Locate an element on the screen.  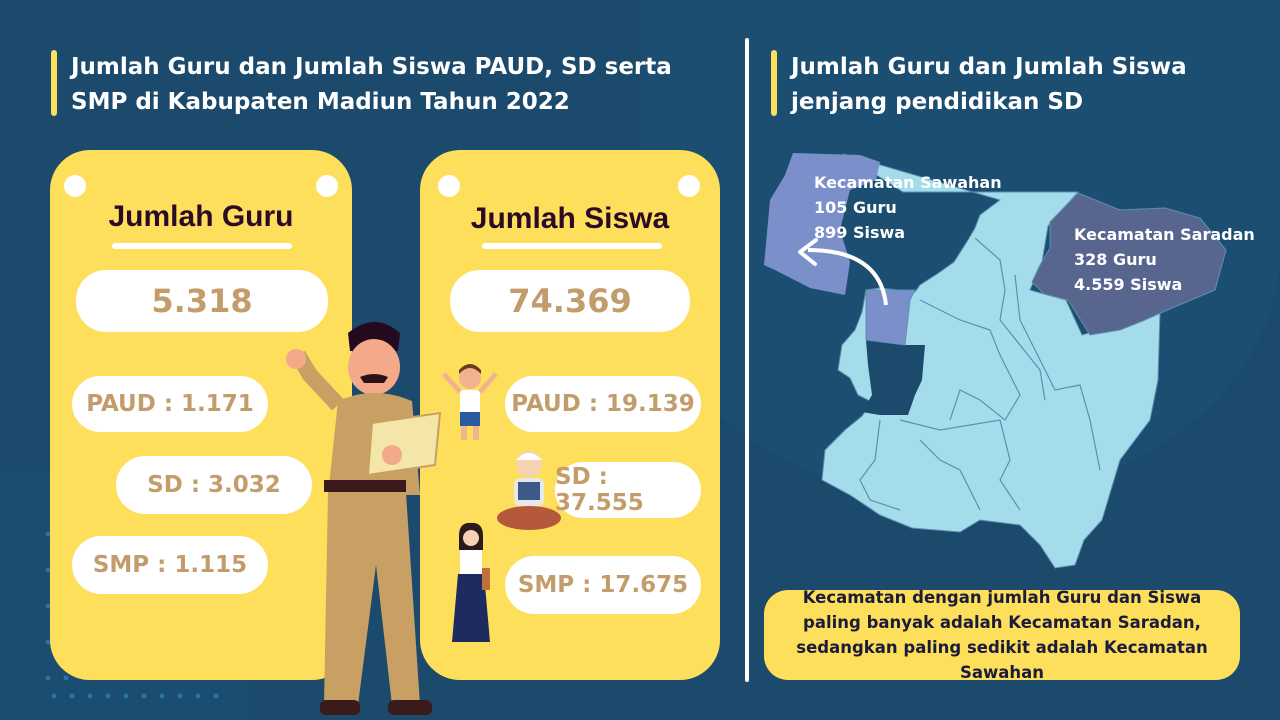
saradan-label: Kecamatan Saradan 328 Guru 4.559 Siswa is located at coordinates (1164, 259).